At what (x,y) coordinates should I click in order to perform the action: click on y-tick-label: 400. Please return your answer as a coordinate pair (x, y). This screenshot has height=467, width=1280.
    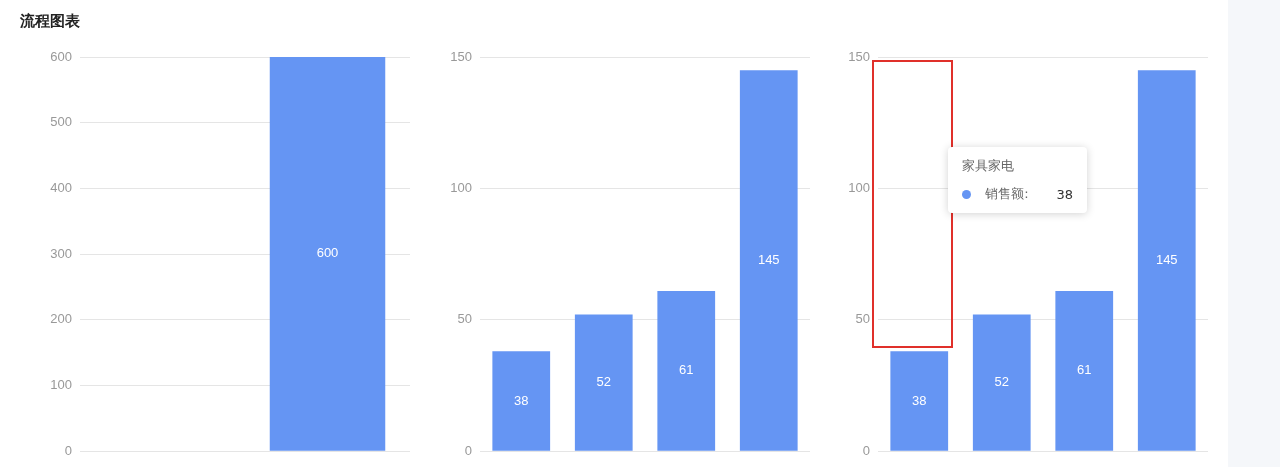
    Looking at the image, I should click on (61, 187).